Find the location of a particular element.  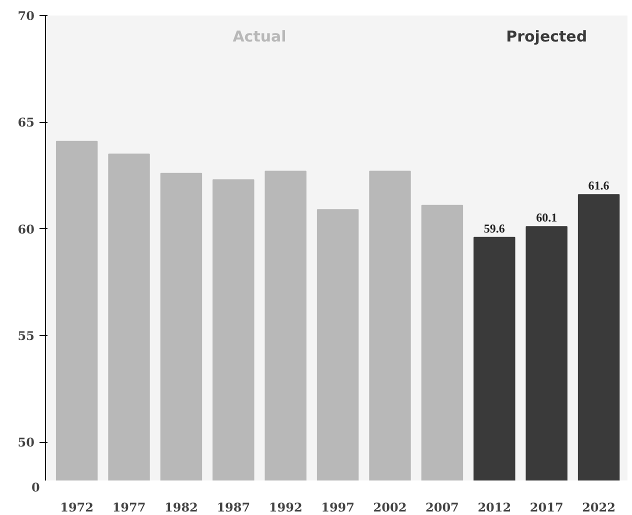

x-tick-label: 1982 is located at coordinates (181, 507).